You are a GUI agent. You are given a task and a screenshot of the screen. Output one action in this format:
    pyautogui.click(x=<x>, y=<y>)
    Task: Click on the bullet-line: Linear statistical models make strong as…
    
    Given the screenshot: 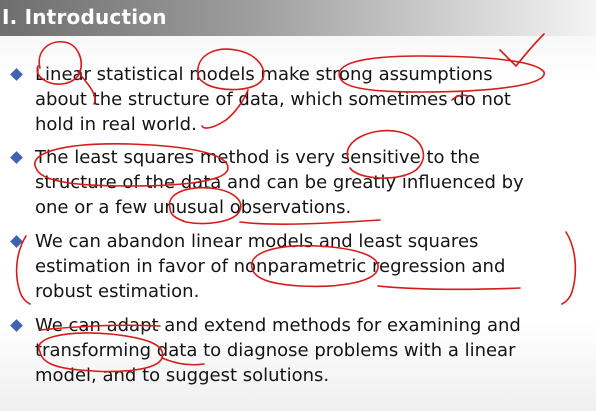 What is the action you would take?
    pyautogui.click(x=264, y=74)
    